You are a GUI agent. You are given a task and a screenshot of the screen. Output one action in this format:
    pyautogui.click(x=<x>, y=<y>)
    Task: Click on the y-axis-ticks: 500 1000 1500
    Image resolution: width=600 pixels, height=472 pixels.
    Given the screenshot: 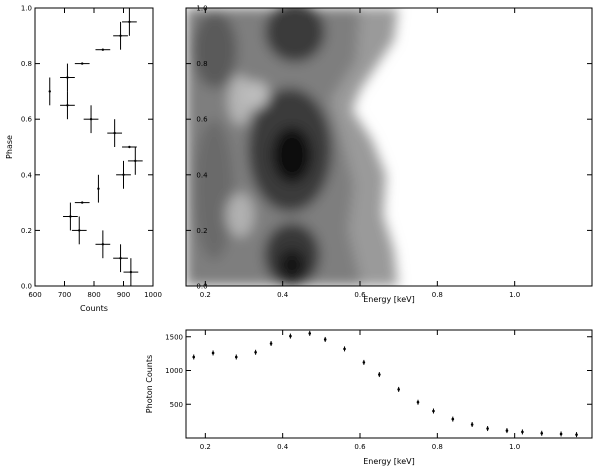 What is the action you would take?
    pyautogui.click(x=378, y=371)
    